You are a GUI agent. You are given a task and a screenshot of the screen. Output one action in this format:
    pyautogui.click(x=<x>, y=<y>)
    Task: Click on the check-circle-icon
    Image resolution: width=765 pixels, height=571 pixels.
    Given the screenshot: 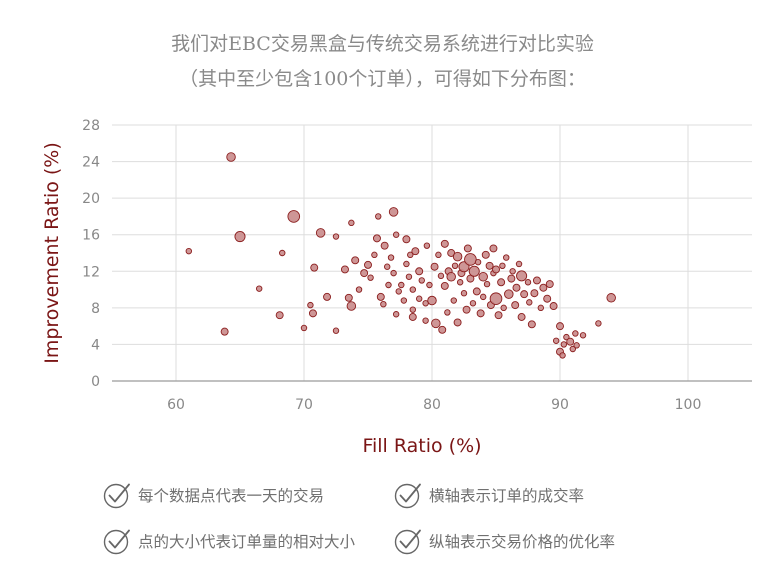 What is the action you would take?
    pyautogui.click(x=407, y=542)
    